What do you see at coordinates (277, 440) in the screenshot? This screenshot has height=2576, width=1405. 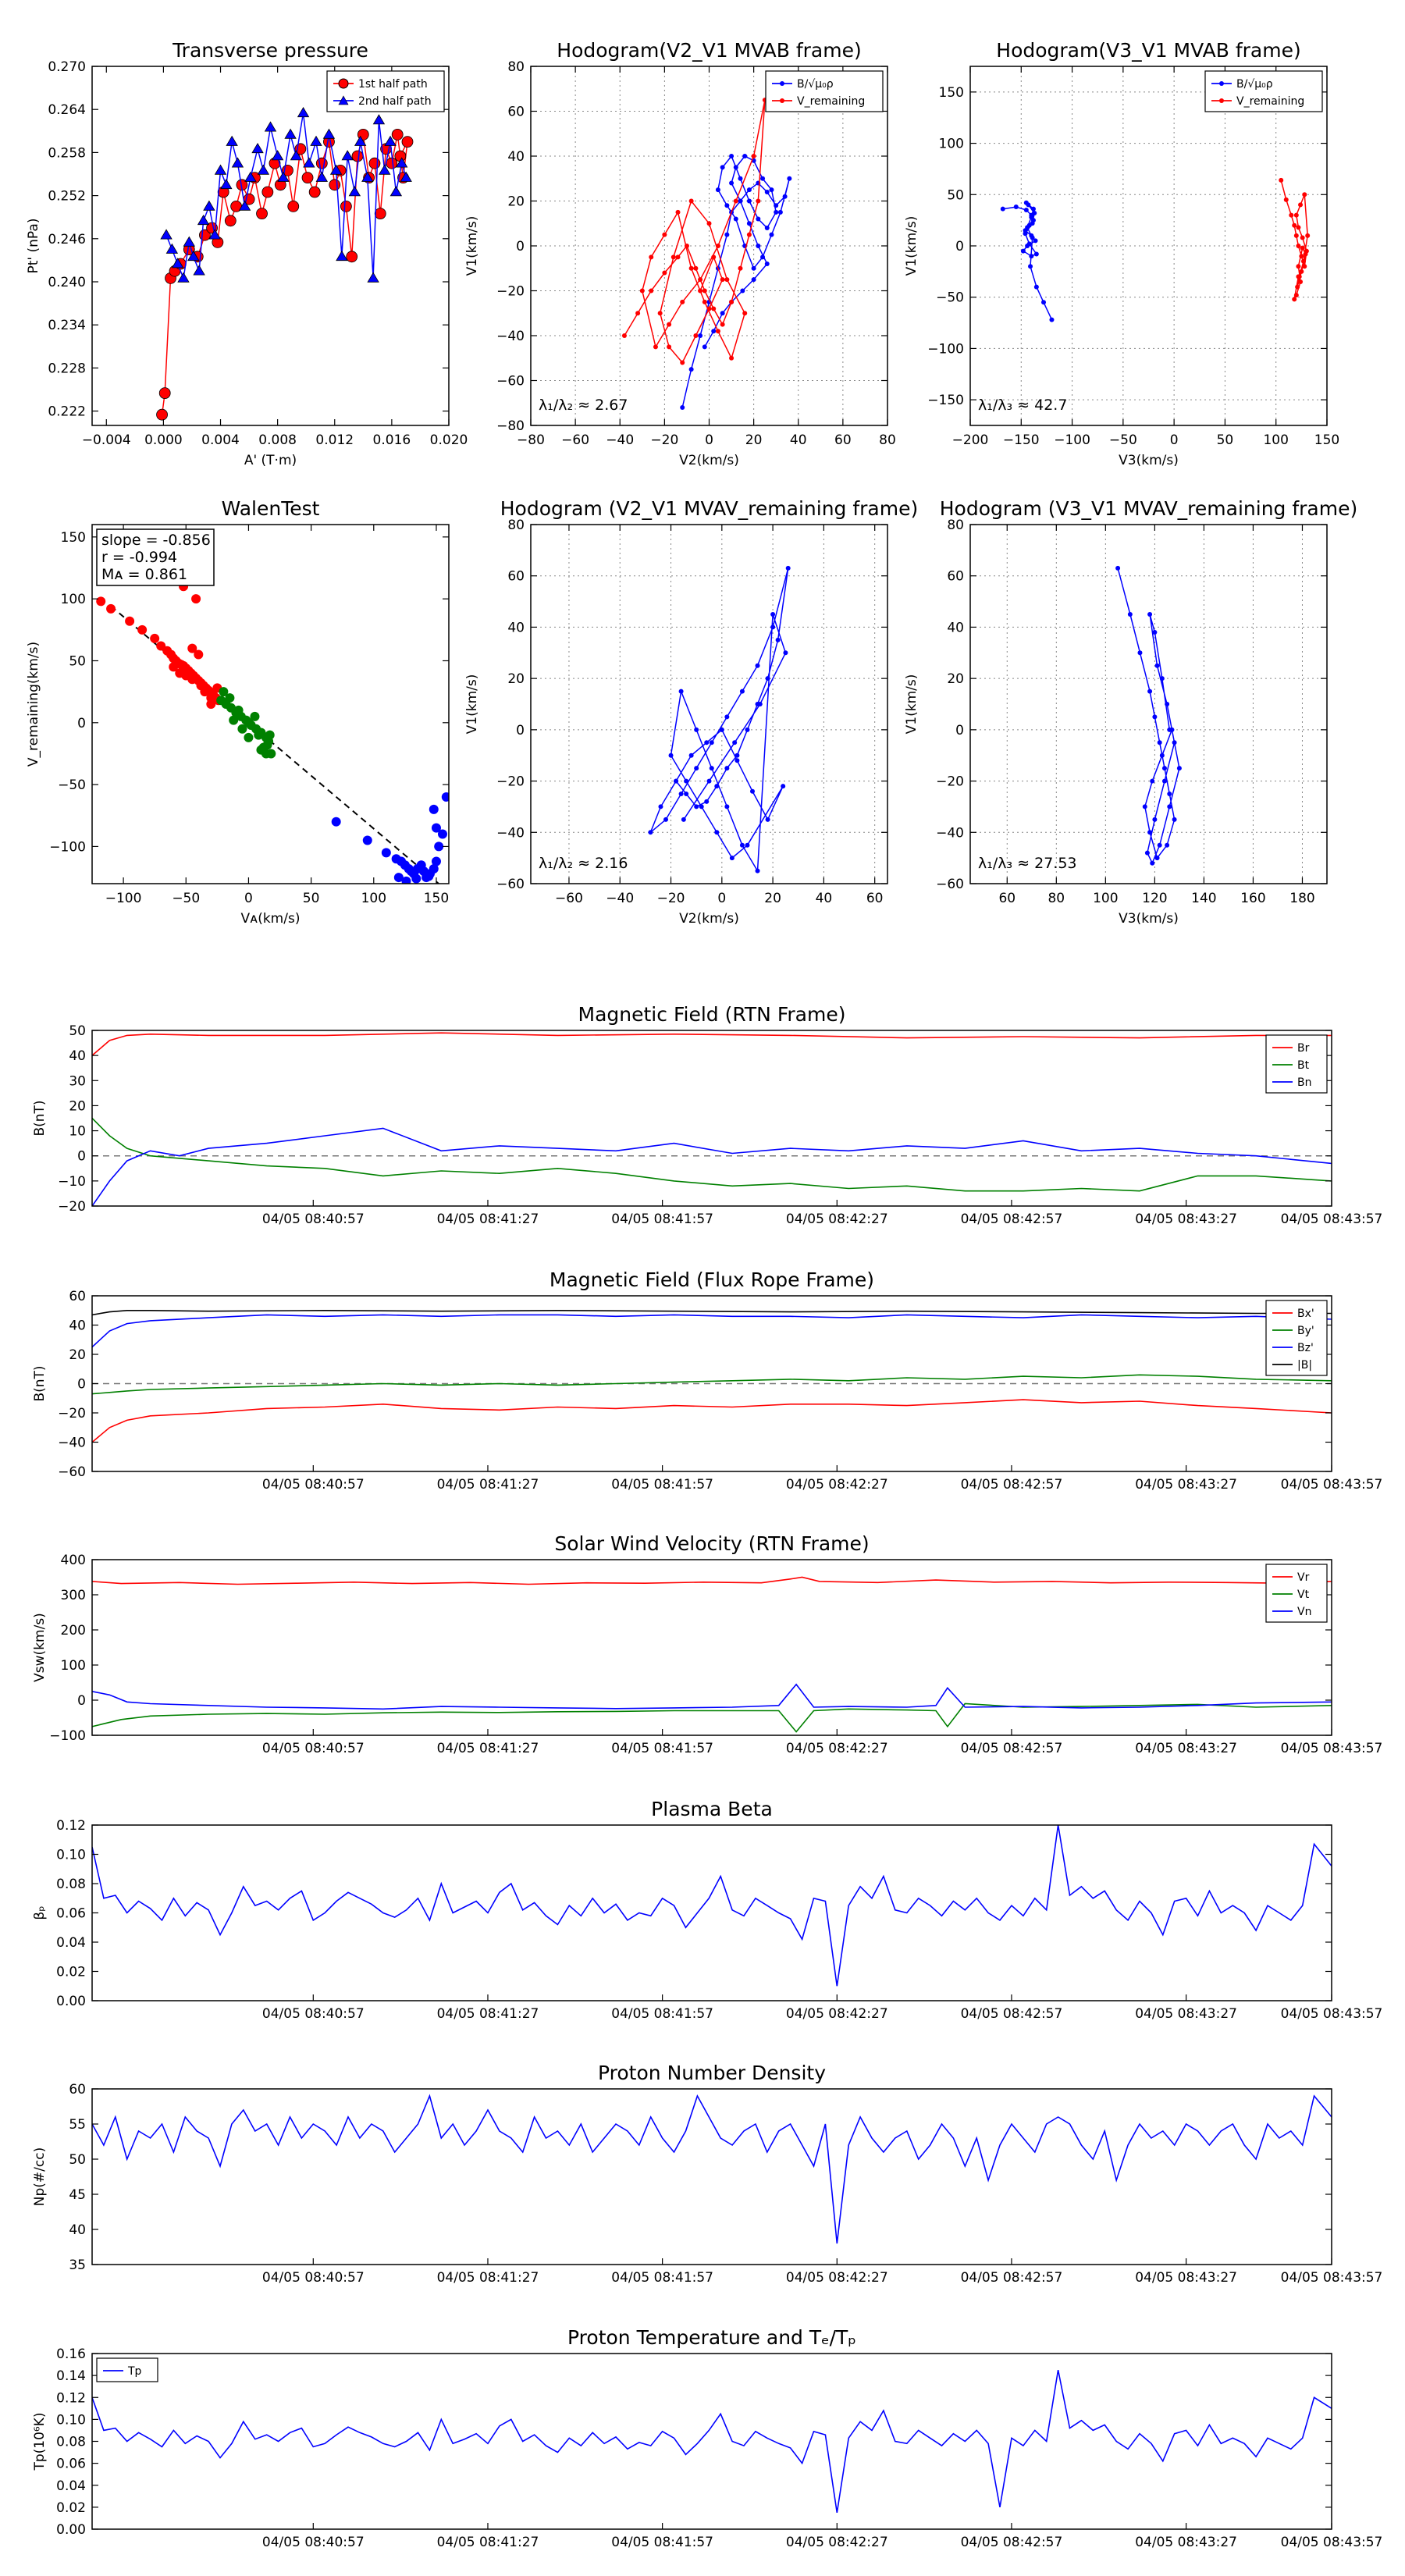 I see `x-tick-label: 0.008` at bounding box center [277, 440].